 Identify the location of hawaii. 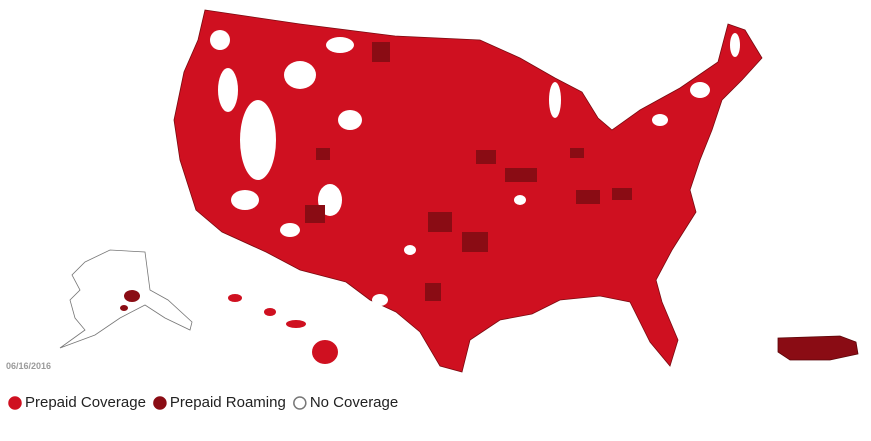
(283, 329).